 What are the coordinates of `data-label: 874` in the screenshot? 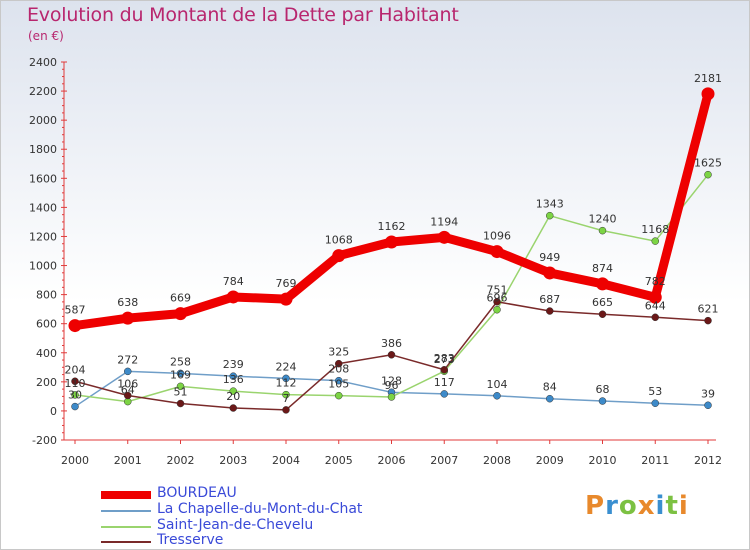 It's located at (602, 268).